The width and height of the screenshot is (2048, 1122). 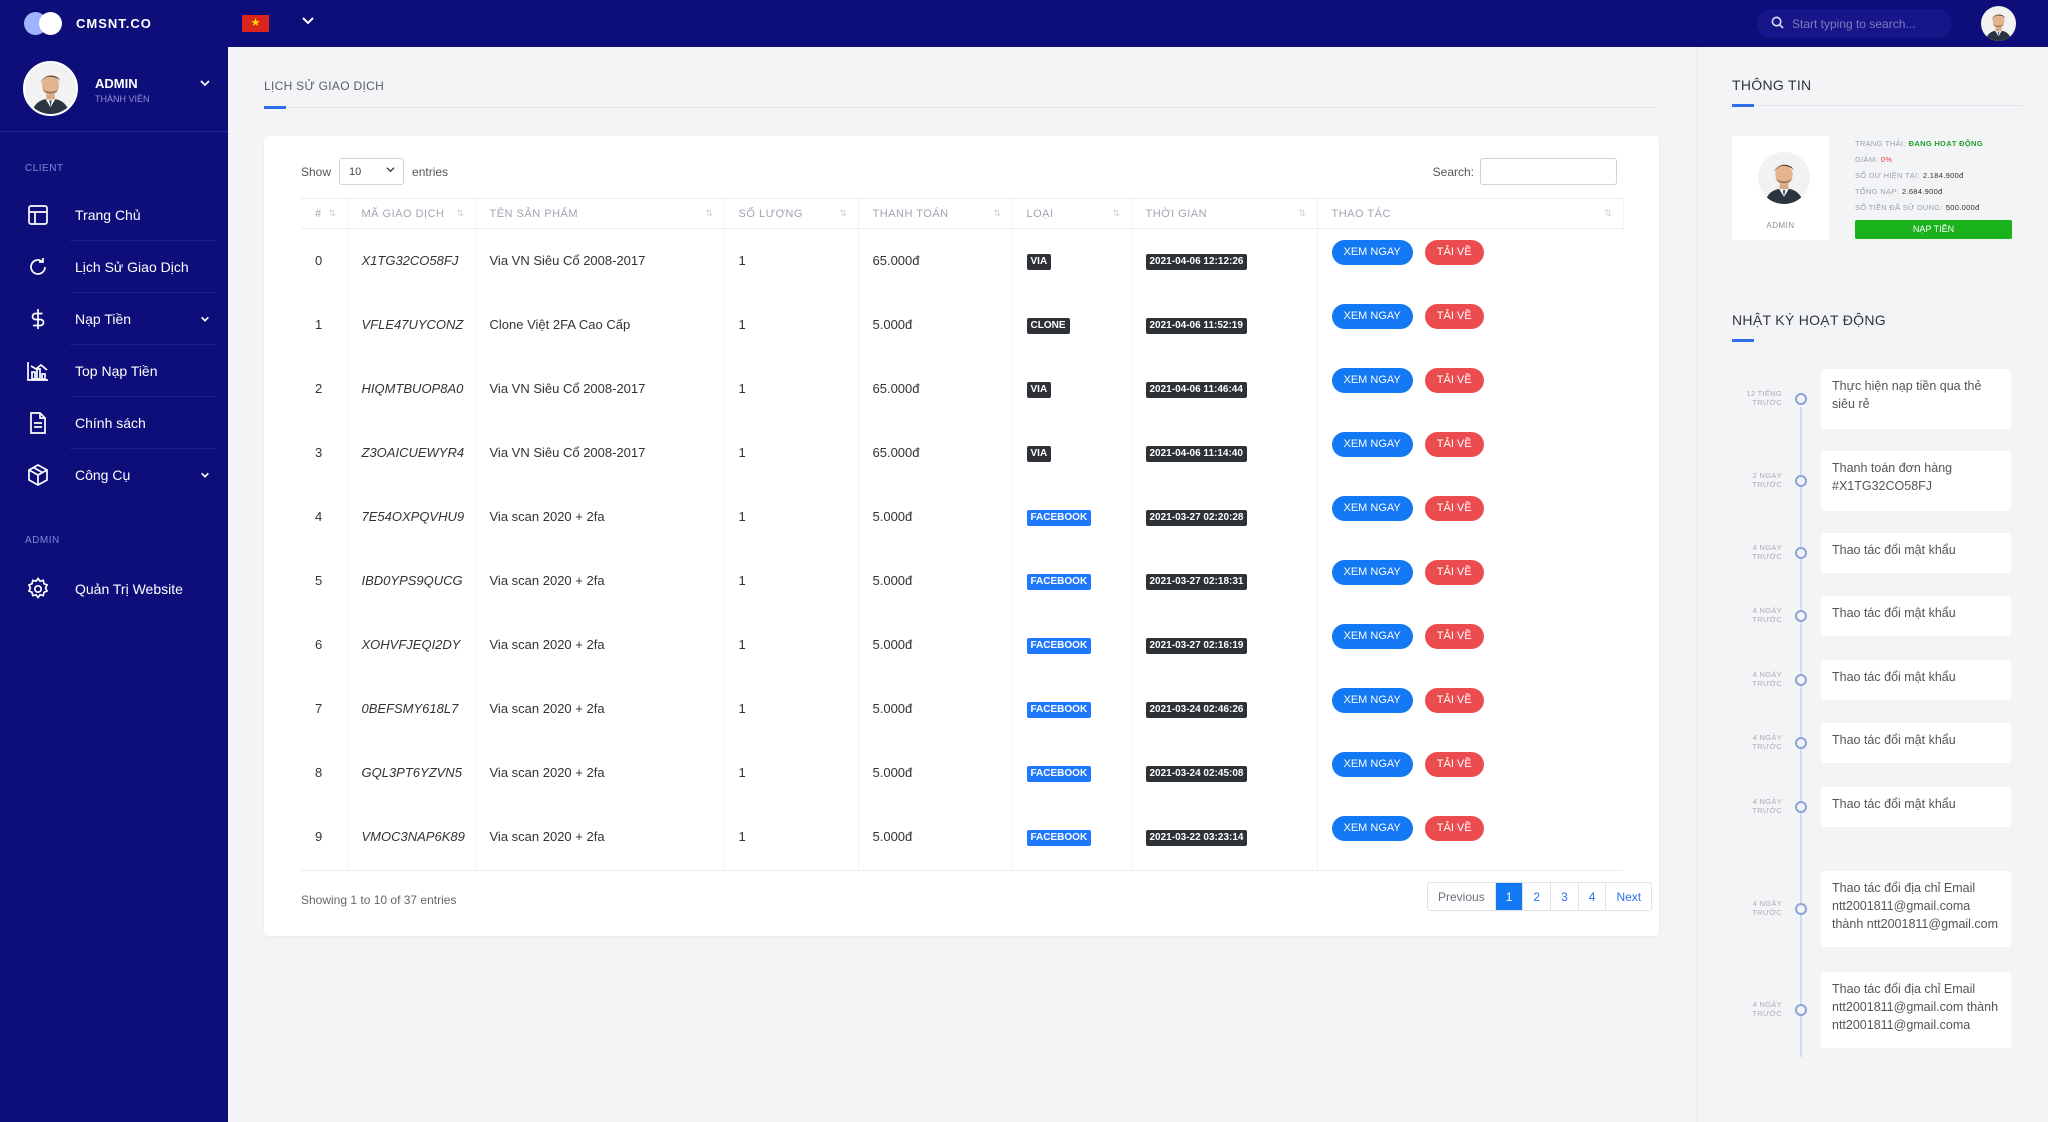 What do you see at coordinates (1933, 229) in the screenshot?
I see `topup-button: NẠP TIỀN` at bounding box center [1933, 229].